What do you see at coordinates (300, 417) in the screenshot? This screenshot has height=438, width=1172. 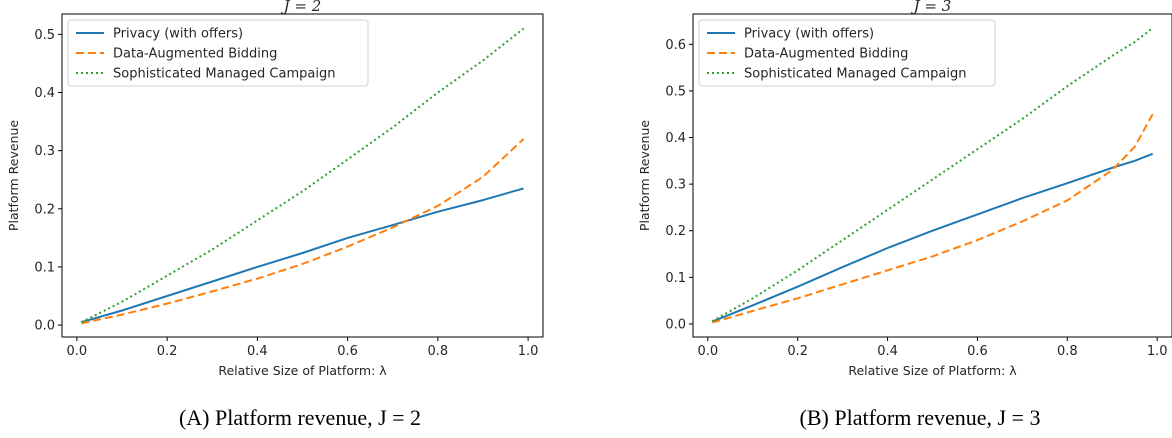 I see `figure-caption: (A) Platform revenue, J = 2` at bounding box center [300, 417].